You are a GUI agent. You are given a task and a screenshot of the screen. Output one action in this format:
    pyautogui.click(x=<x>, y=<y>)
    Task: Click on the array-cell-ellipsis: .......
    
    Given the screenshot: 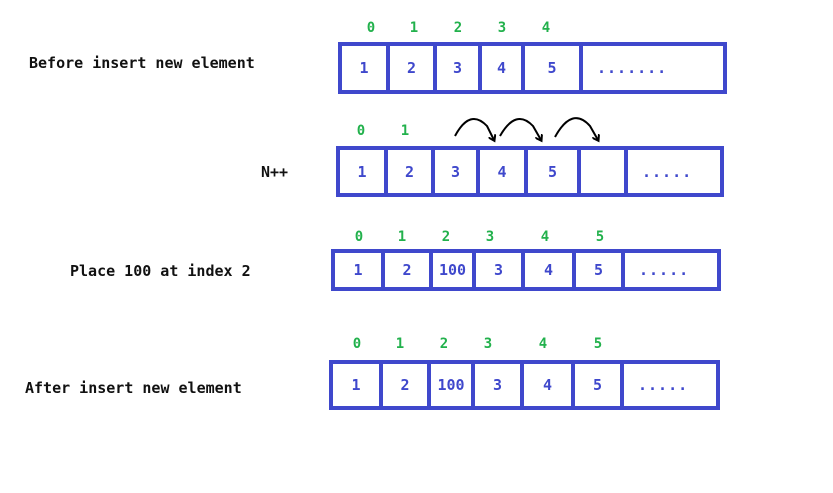 What is the action you would take?
    pyautogui.click(x=632, y=68)
    